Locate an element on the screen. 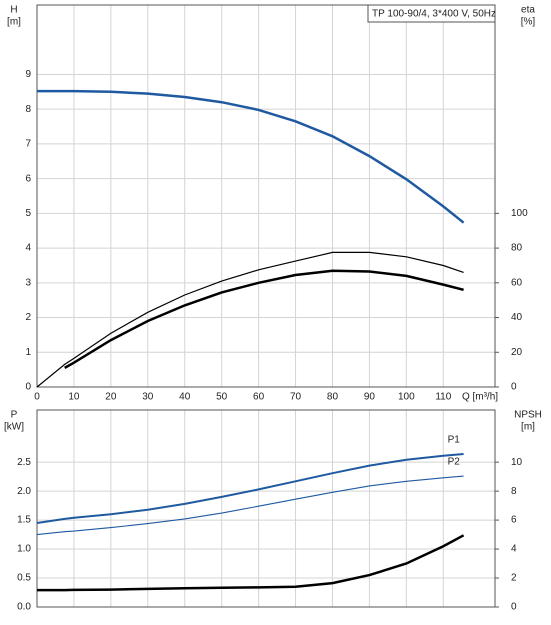 Image resolution: width=551 pixels, height=625 pixels. y-tick-label: 1 is located at coordinates (28, 352).